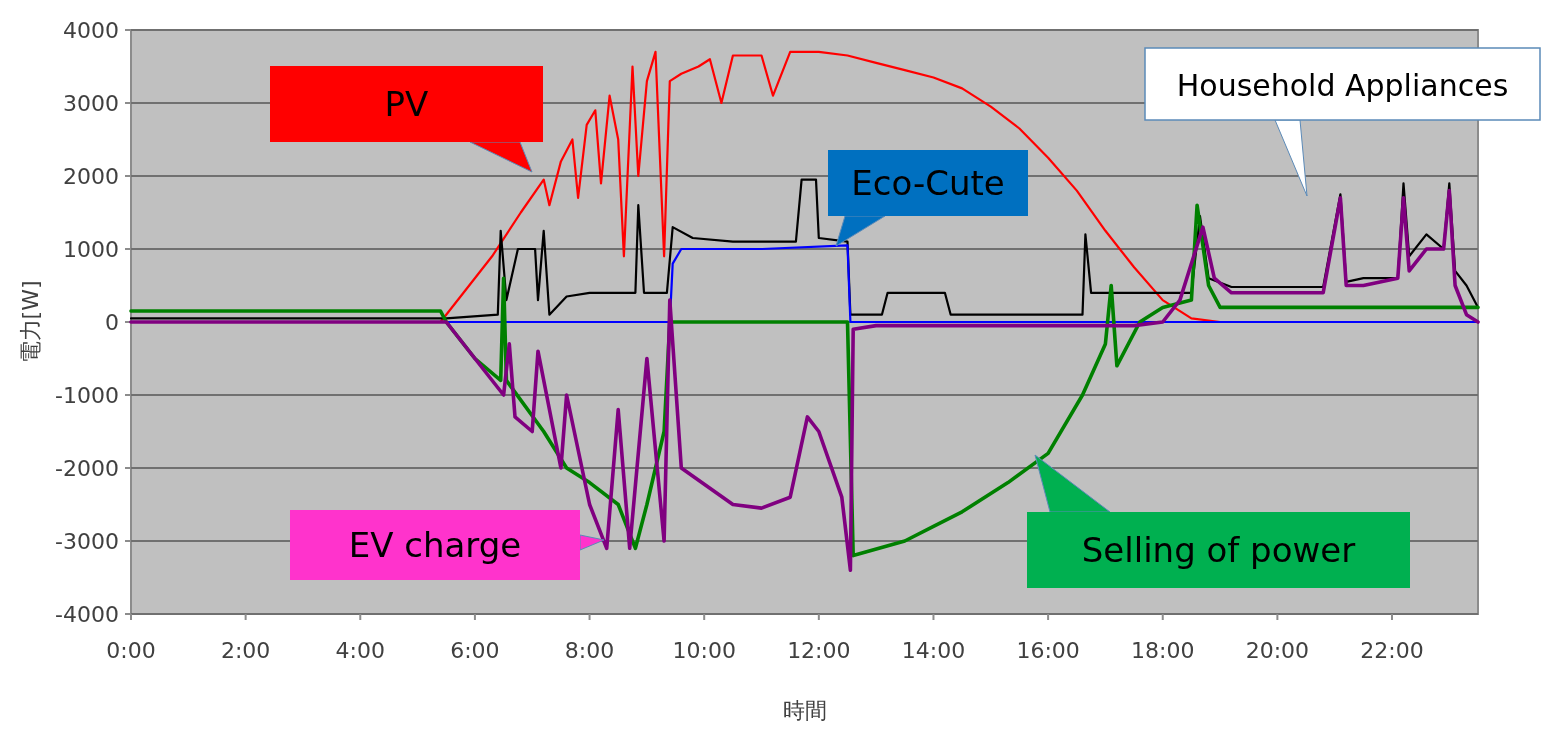 This screenshot has height=729, width=1544. What do you see at coordinates (406, 104) in the screenshot?
I see `text: PV` at bounding box center [406, 104].